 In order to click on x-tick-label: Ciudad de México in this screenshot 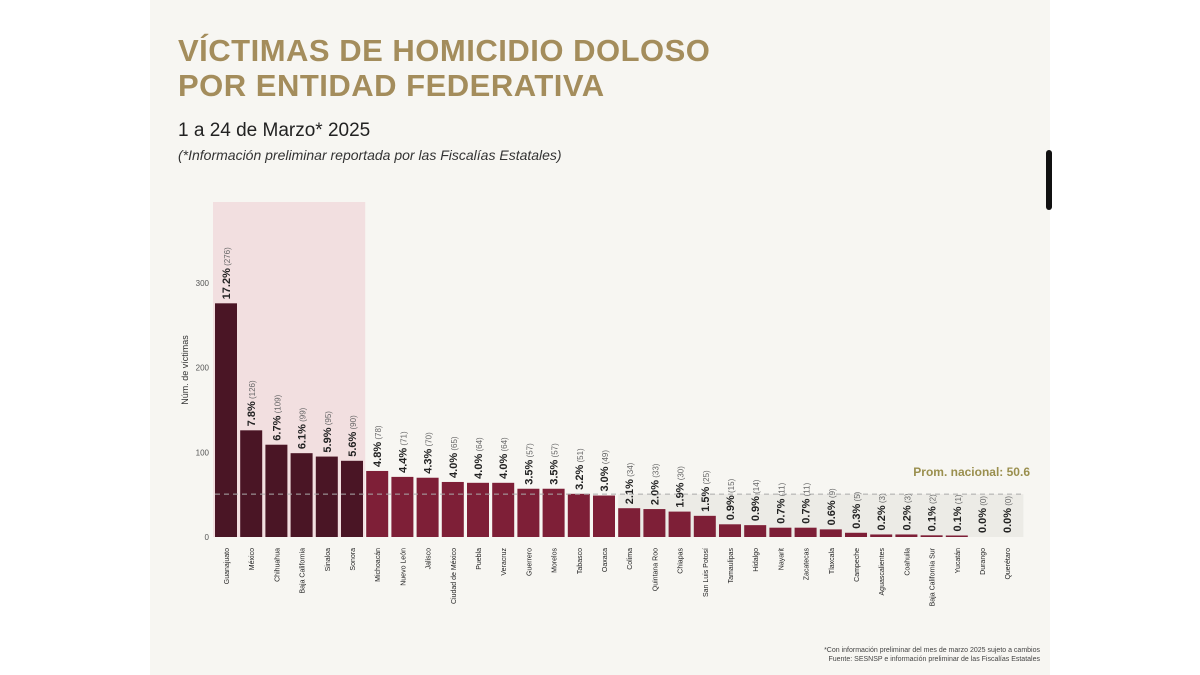, I will do `click(454, 576)`.